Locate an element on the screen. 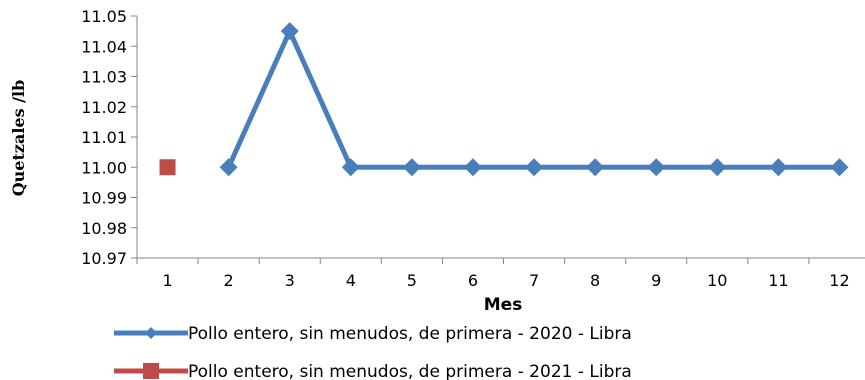 The image size is (865, 380). y-axis-label: Quetzales /lb is located at coordinates (18, 138).